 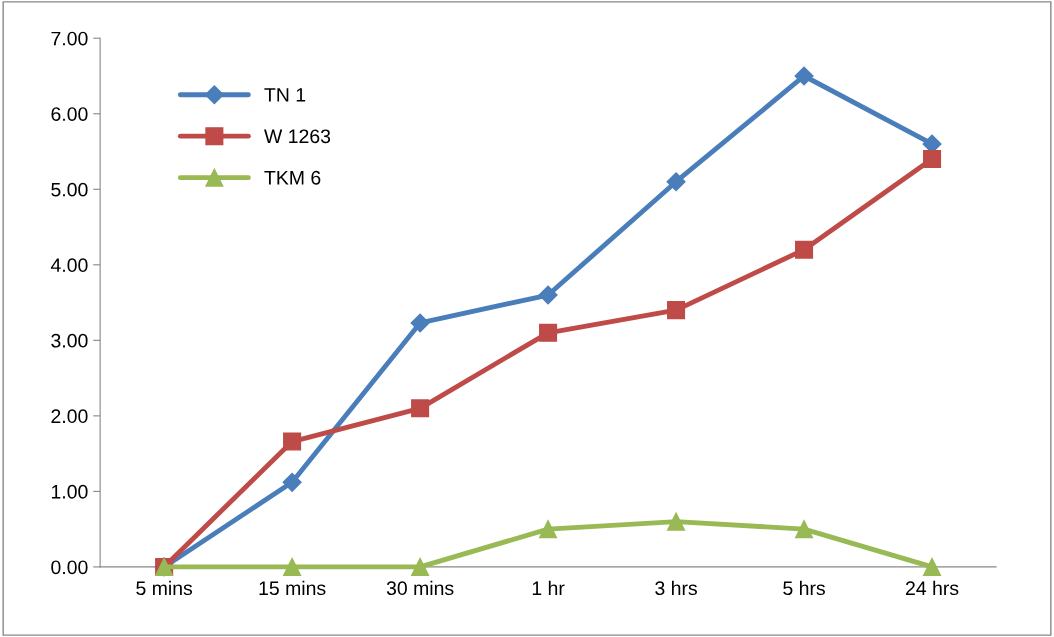 What do you see at coordinates (69, 265) in the screenshot?
I see `y-tick-label: 4.00` at bounding box center [69, 265].